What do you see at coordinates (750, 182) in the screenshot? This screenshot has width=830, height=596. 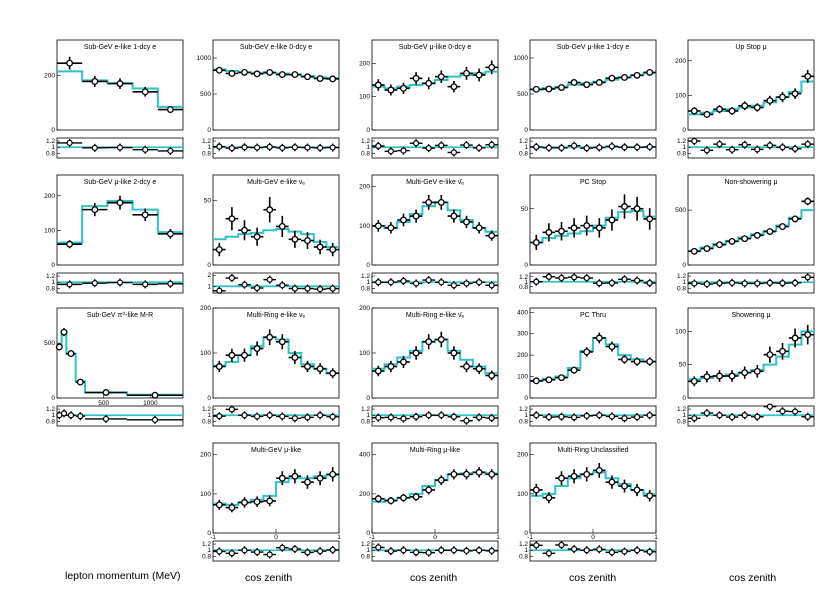 I see `panel-title: Non-showering μ` at bounding box center [750, 182].